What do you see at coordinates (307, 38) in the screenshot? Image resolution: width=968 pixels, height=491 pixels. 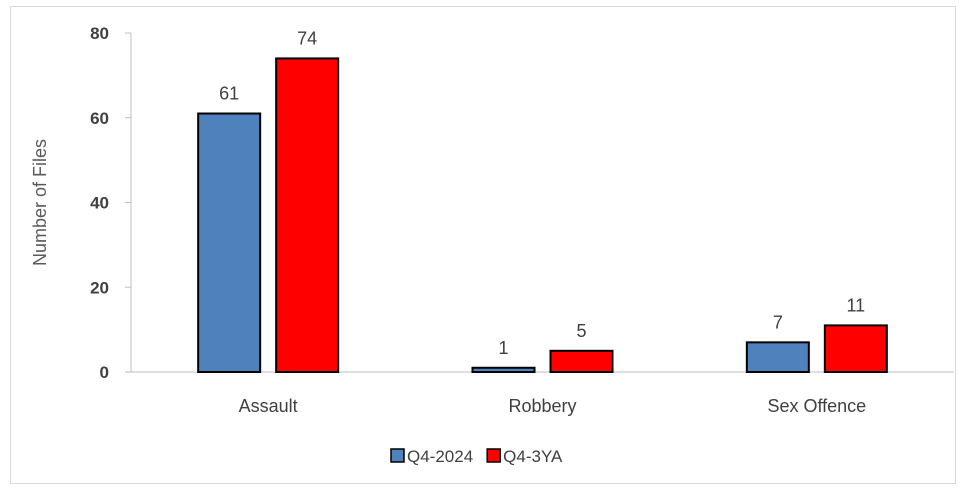 I see `data-label: 74` at bounding box center [307, 38].